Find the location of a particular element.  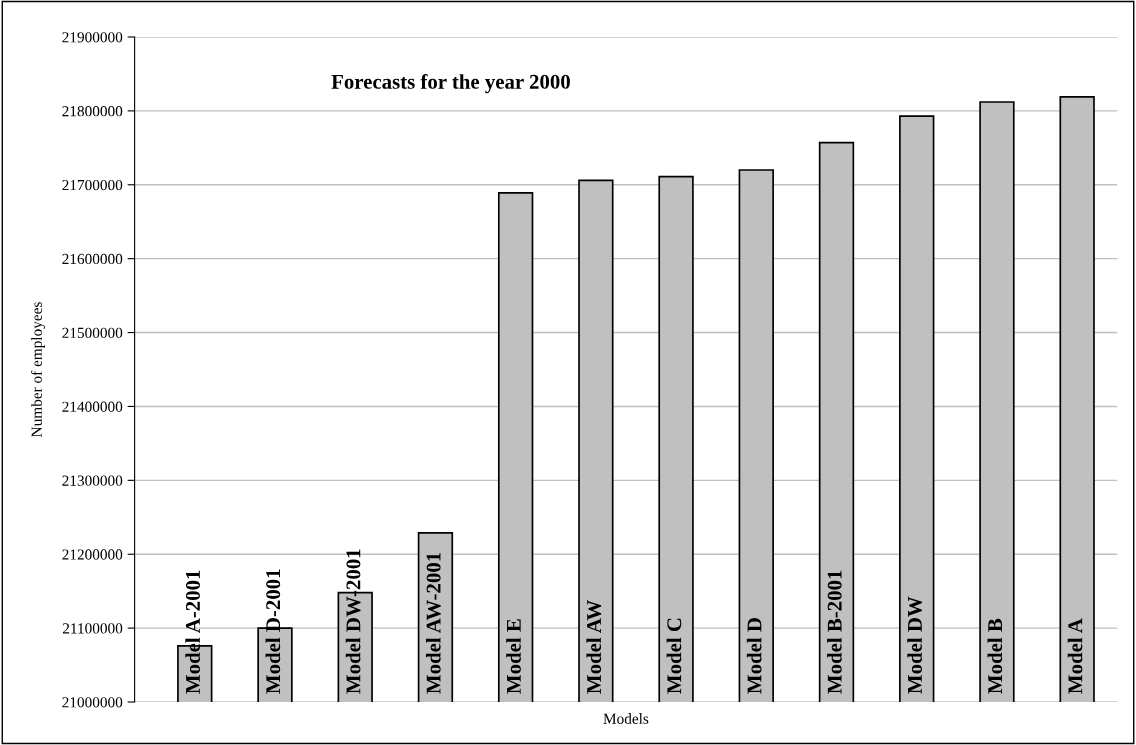

y-tick-label: 21900000 is located at coordinates (92, 37).